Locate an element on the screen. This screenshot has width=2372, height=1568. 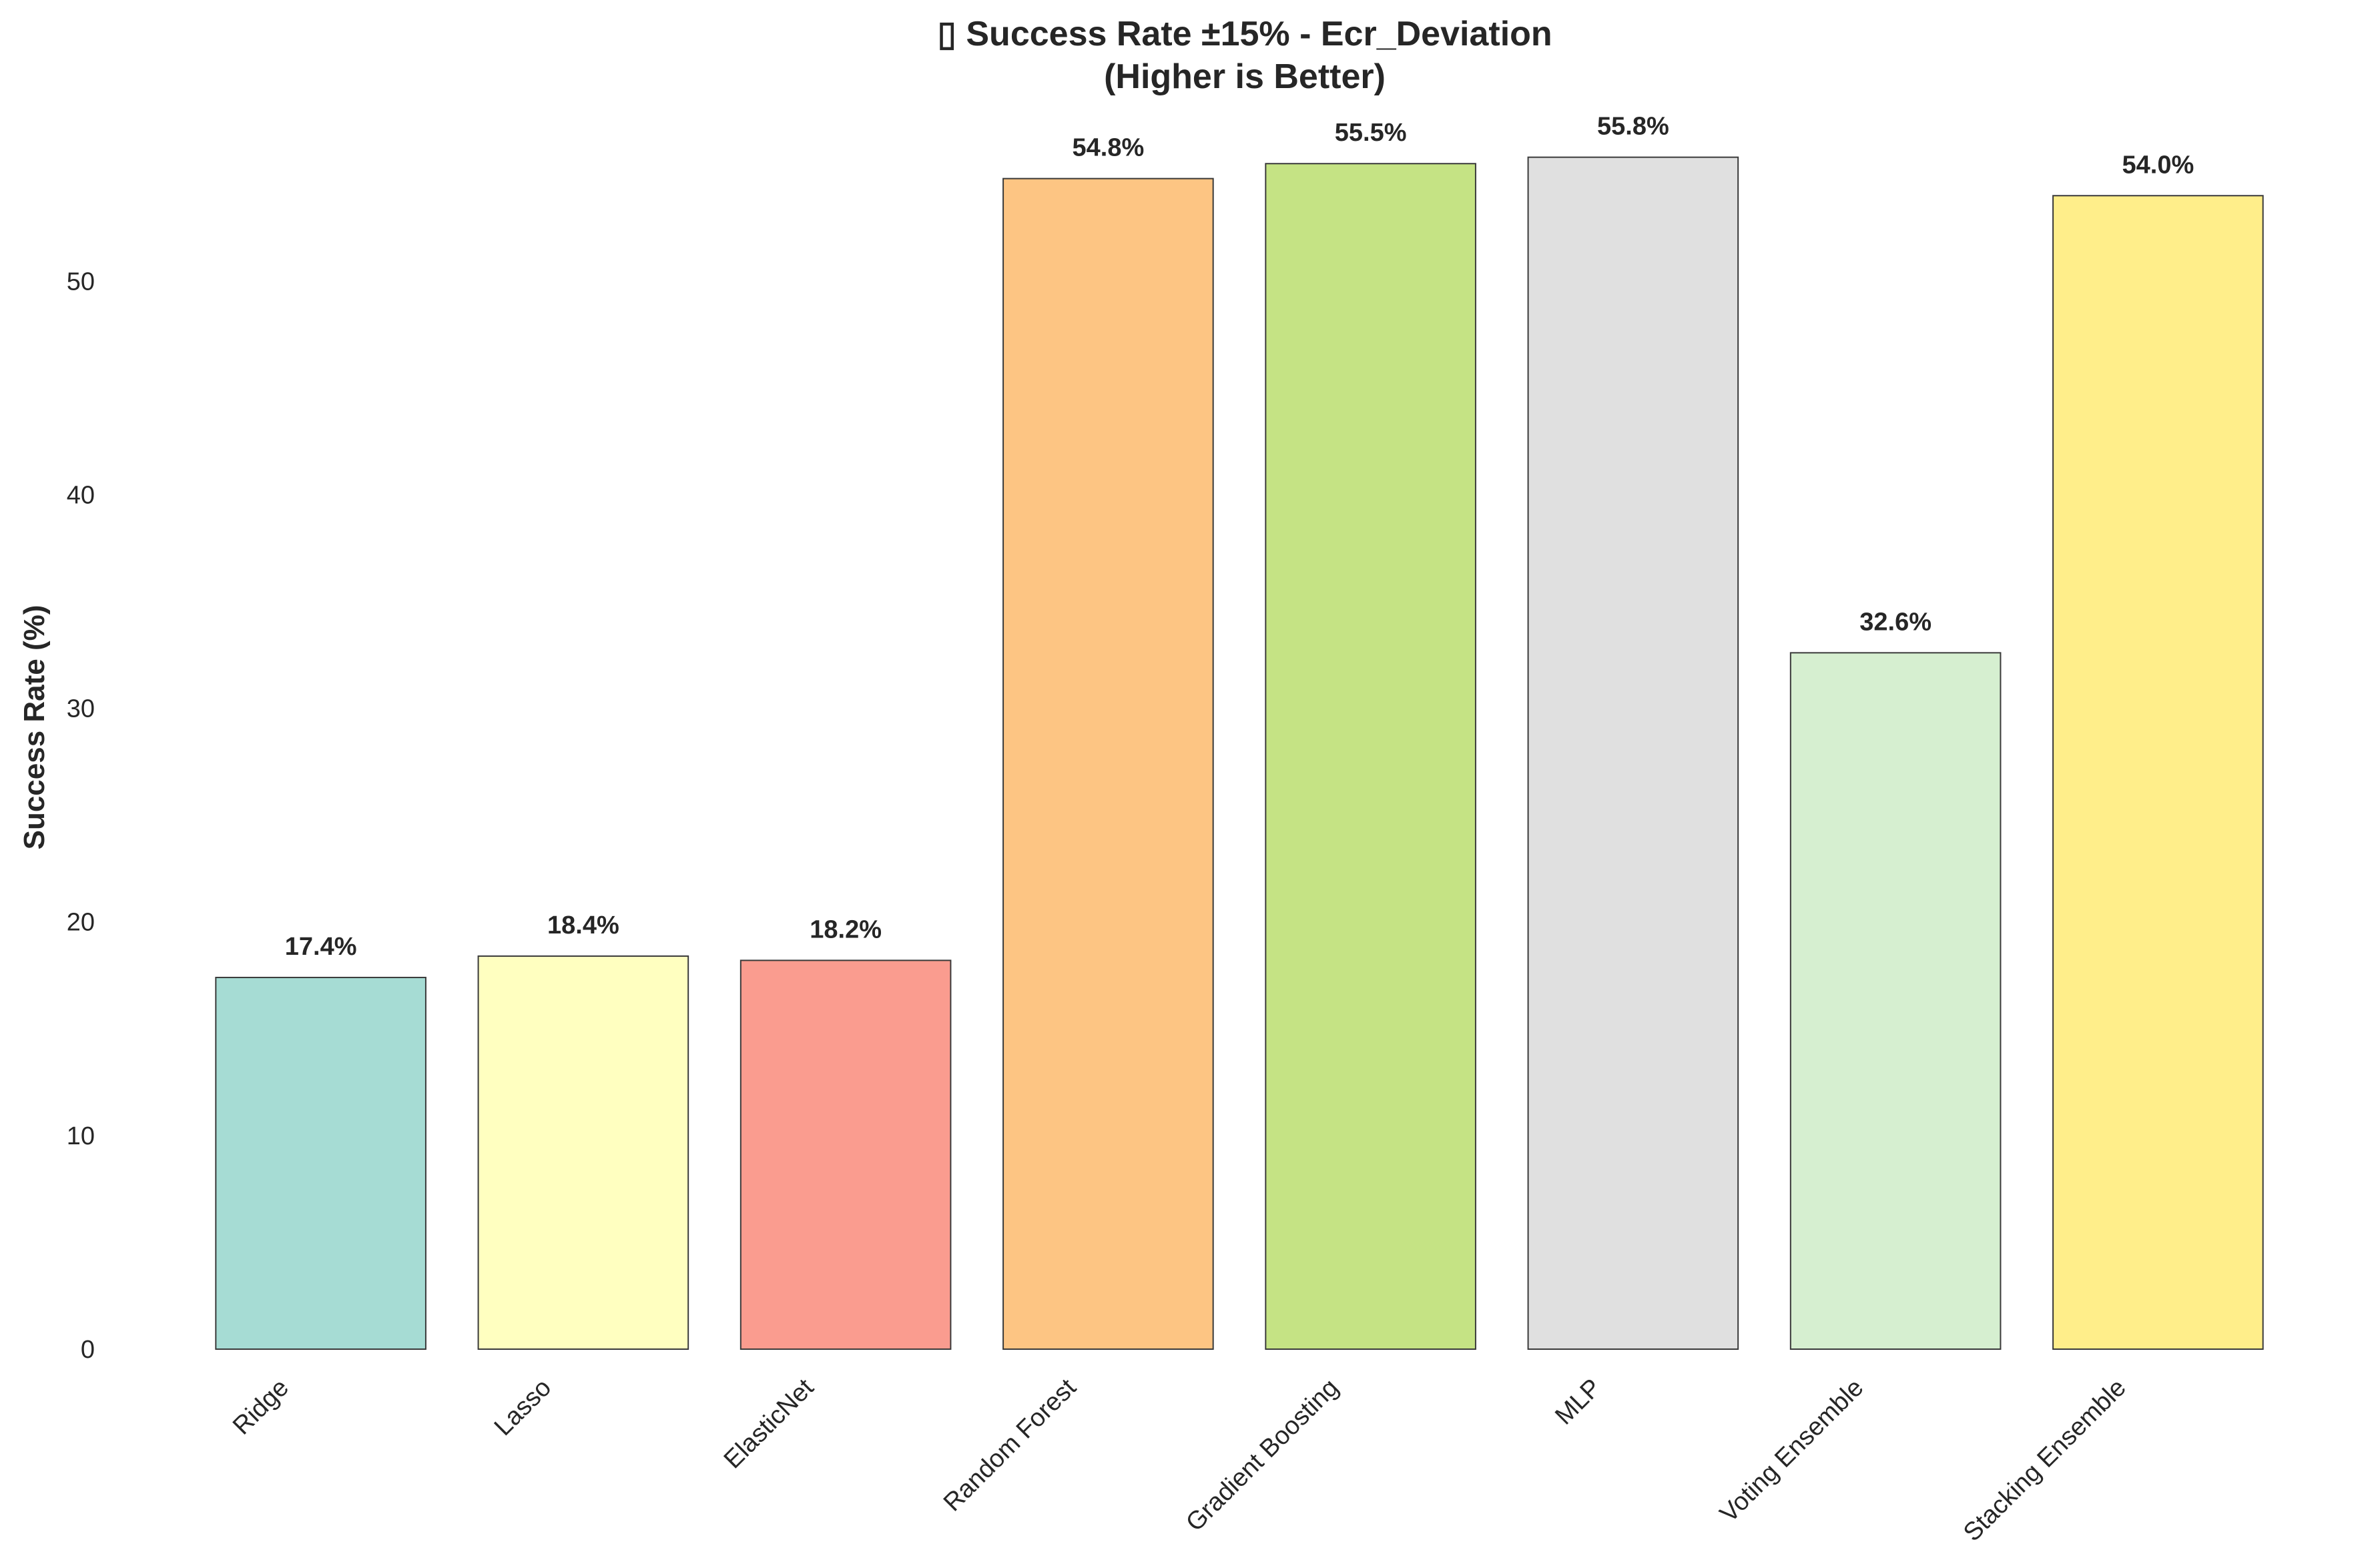
bar-value-label: 55.8% is located at coordinates (1633, 127).